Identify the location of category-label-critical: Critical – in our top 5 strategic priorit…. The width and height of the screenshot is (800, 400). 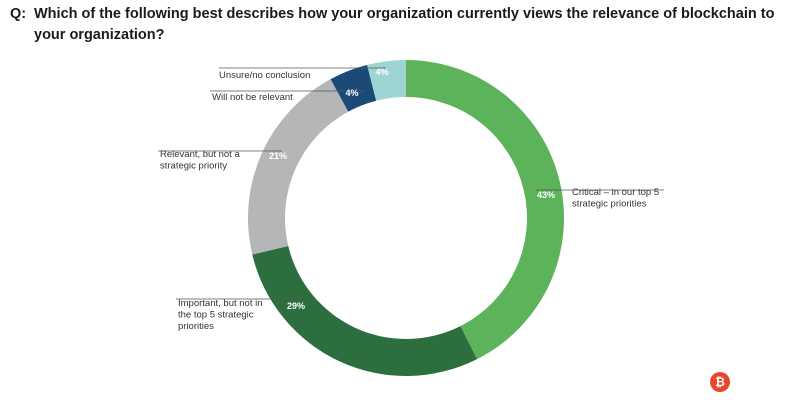
(615, 198).